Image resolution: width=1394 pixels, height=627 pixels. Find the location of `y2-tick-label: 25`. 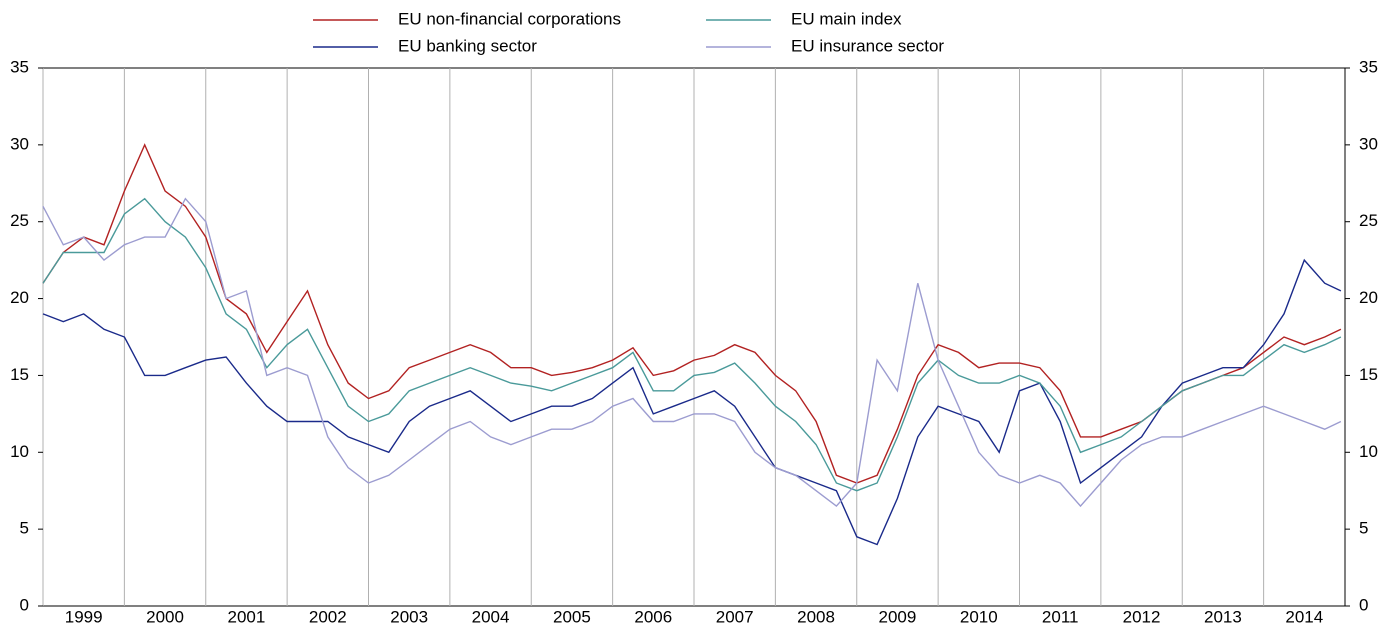

y2-tick-label: 25 is located at coordinates (1368, 220).